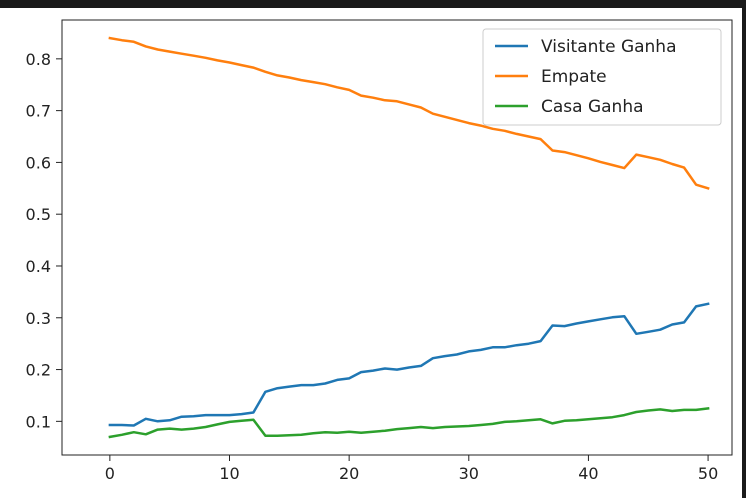 The image size is (746, 498). I want to click on x-tick-label: 30, so click(469, 473).